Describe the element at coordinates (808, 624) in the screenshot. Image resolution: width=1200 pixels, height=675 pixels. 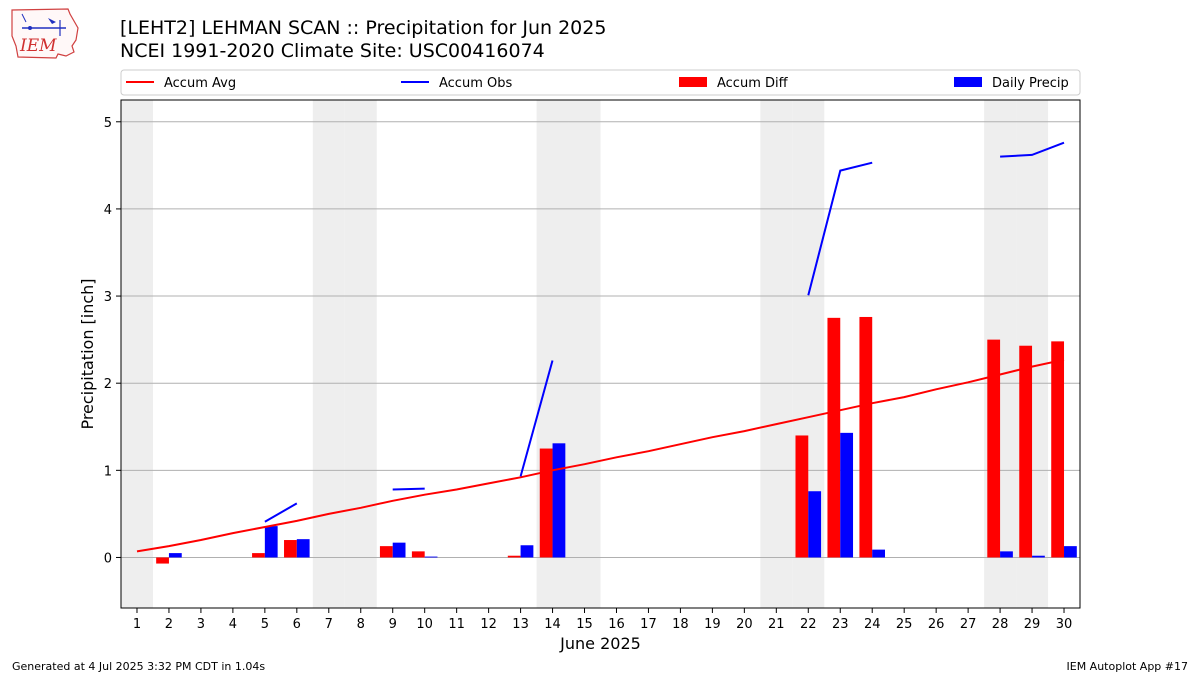
I see `x-tick-label: 22` at that location.